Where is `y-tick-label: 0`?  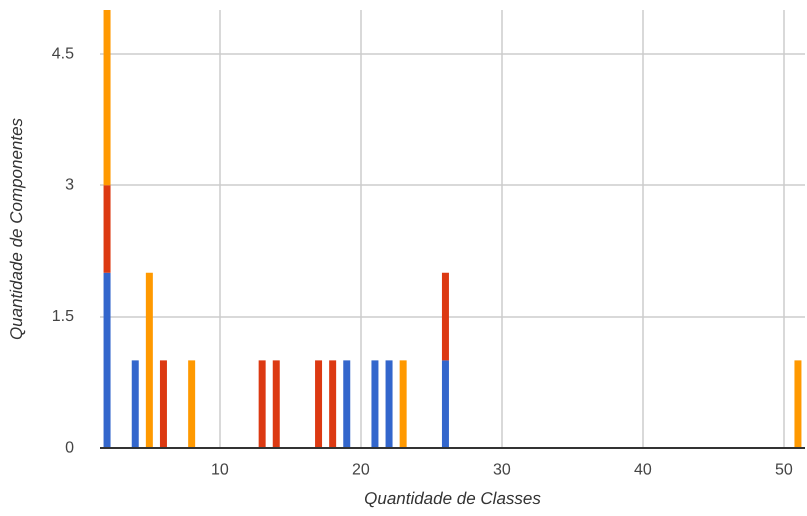 y-tick-label: 0 is located at coordinates (69, 448).